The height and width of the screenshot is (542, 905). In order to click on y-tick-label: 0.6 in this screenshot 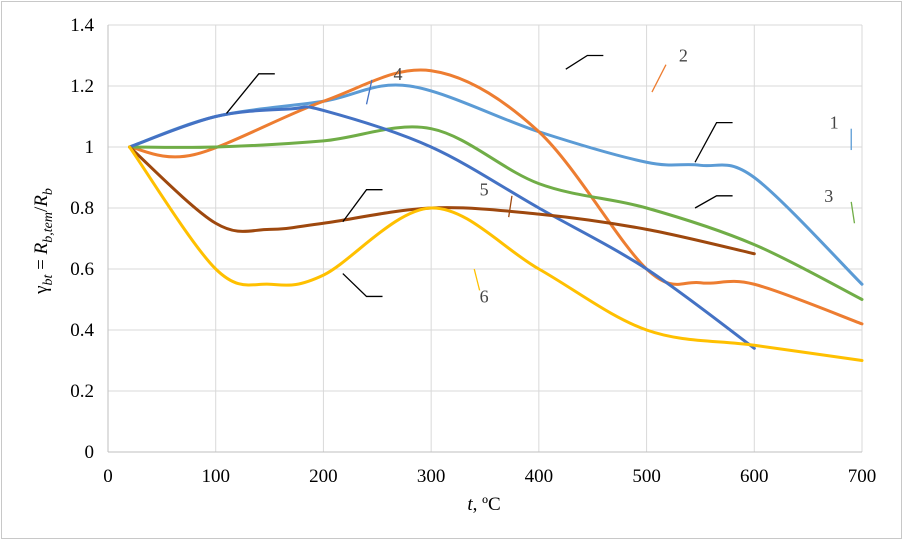, I will do `click(82, 269)`.